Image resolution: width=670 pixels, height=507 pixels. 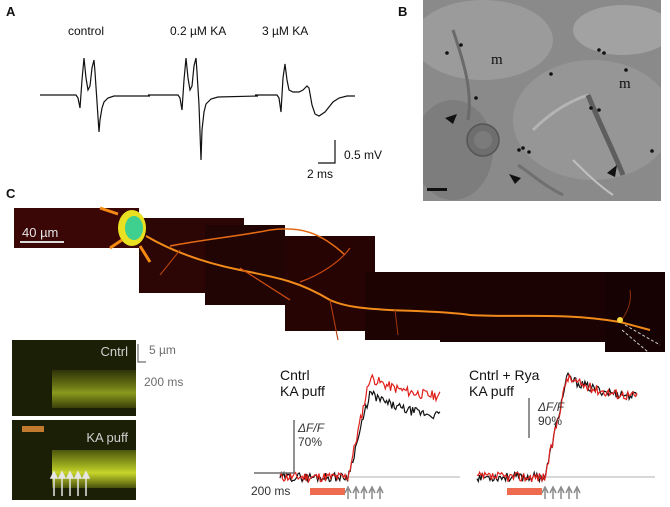 What do you see at coordinates (114, 351) in the screenshot?
I see `linescan-control-label: Cntrl` at bounding box center [114, 351].